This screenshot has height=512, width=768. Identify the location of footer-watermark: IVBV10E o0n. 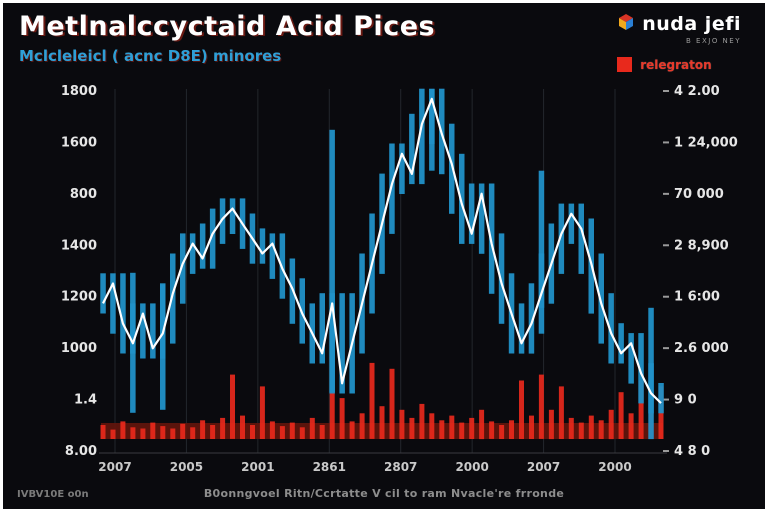
(53, 494).